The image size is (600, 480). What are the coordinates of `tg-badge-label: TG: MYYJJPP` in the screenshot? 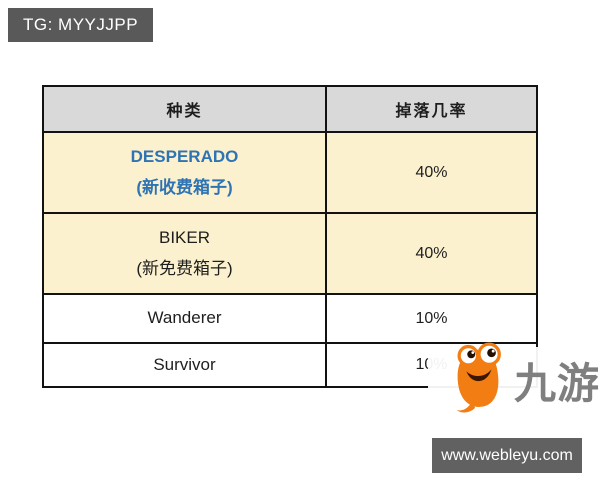 It's located at (81, 24).